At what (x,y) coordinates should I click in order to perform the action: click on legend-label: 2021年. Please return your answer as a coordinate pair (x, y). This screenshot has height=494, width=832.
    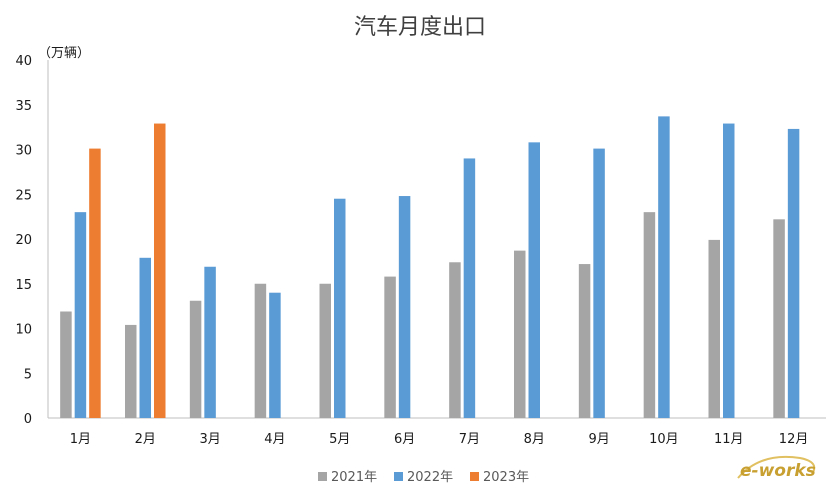
    Looking at the image, I should click on (354, 477).